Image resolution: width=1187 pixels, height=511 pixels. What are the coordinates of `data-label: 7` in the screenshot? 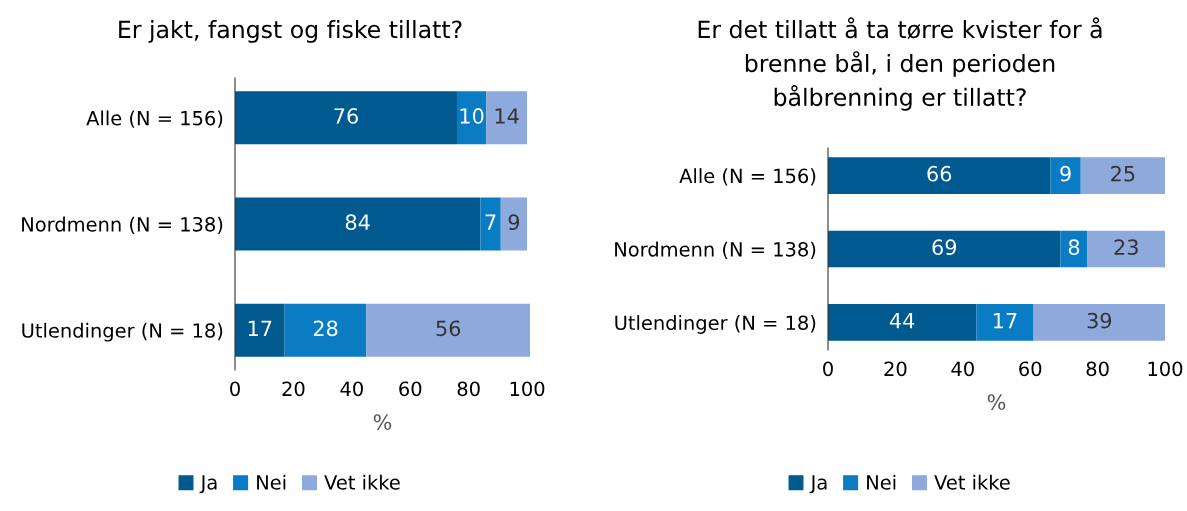 It's located at (490, 222).